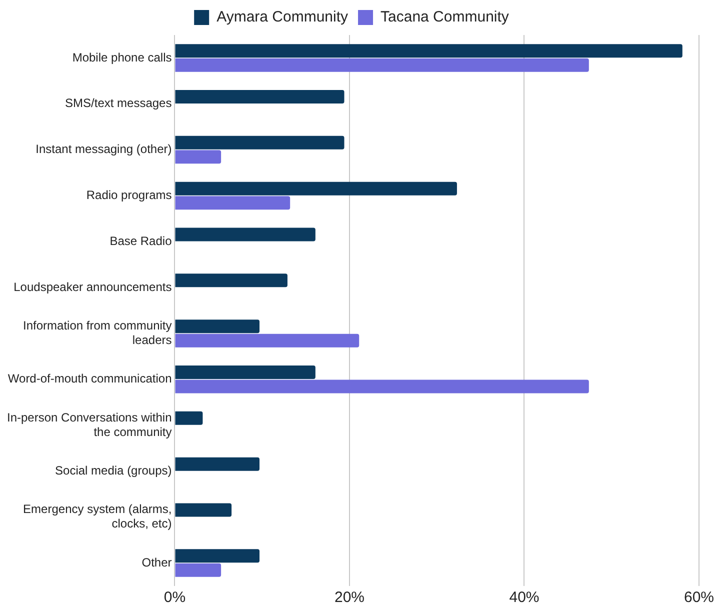 This screenshot has height=614, width=719. What do you see at coordinates (113, 471) in the screenshot?
I see `y-tick-label: Social media (groups)` at bounding box center [113, 471].